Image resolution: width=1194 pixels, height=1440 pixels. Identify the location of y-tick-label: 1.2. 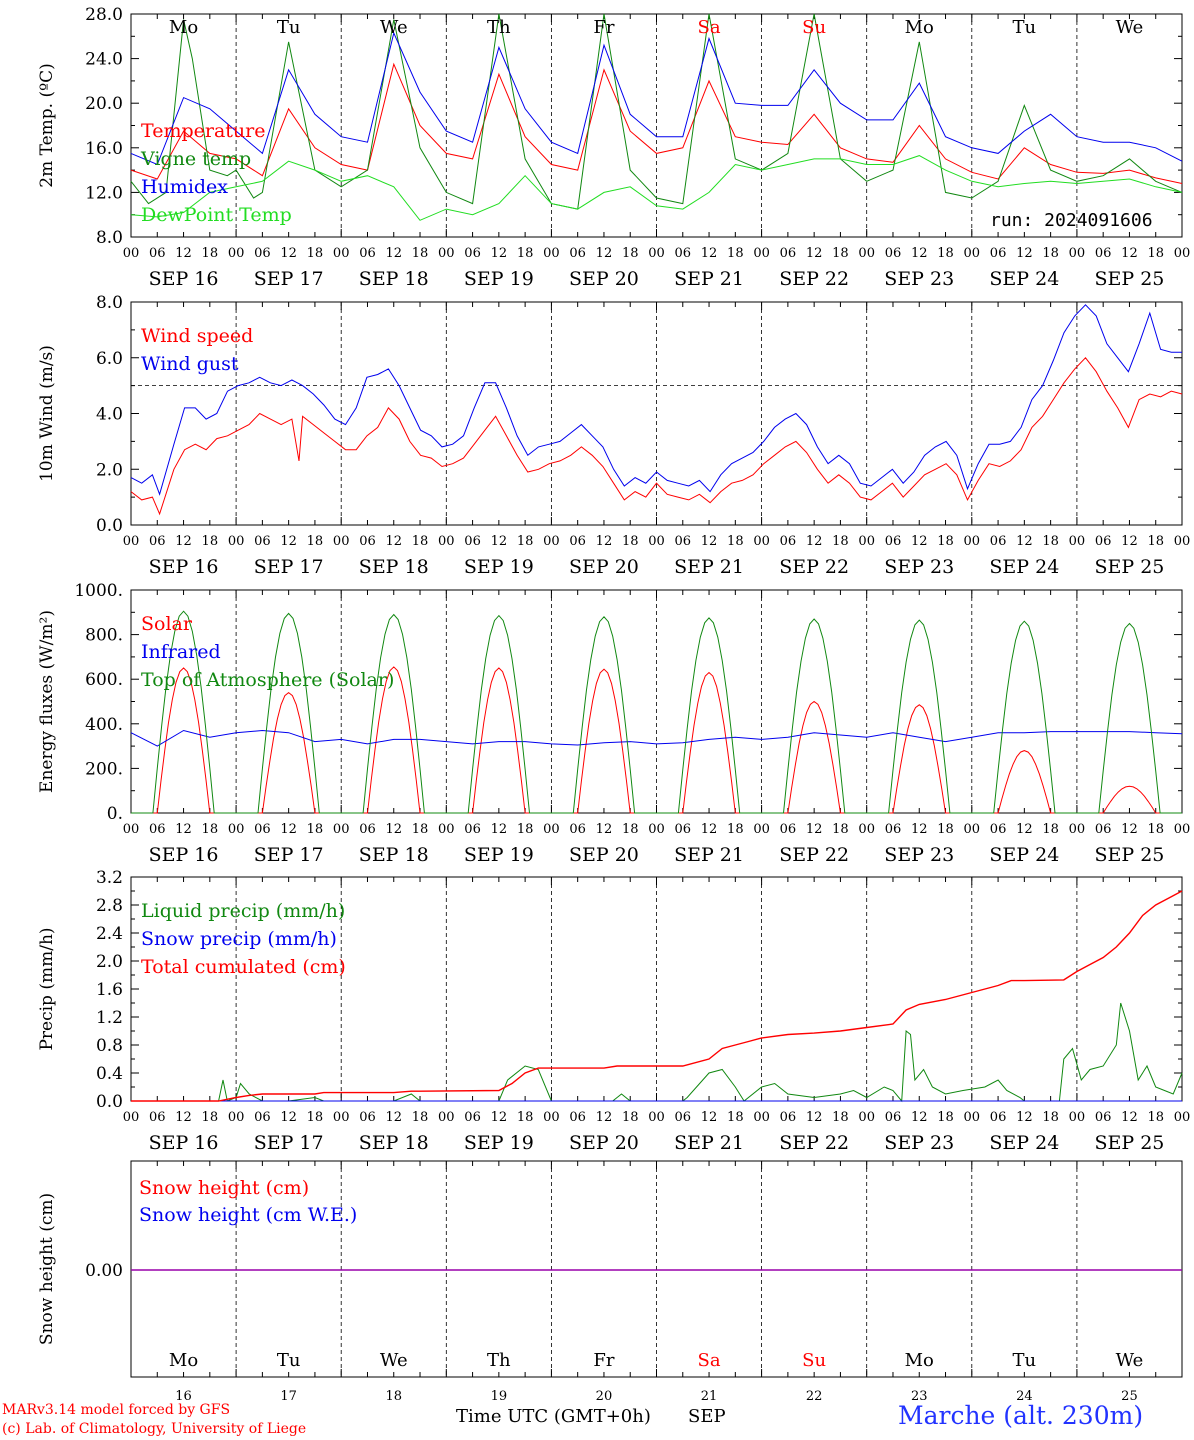
(109, 1018).